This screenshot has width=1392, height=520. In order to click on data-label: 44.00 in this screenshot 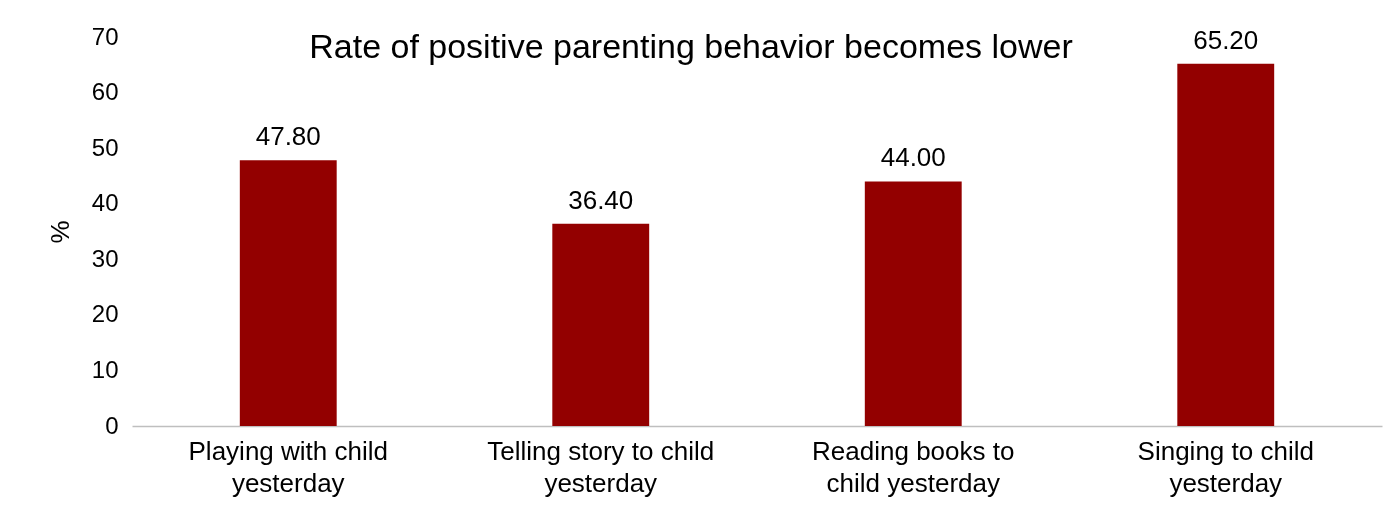, I will do `click(913, 157)`.